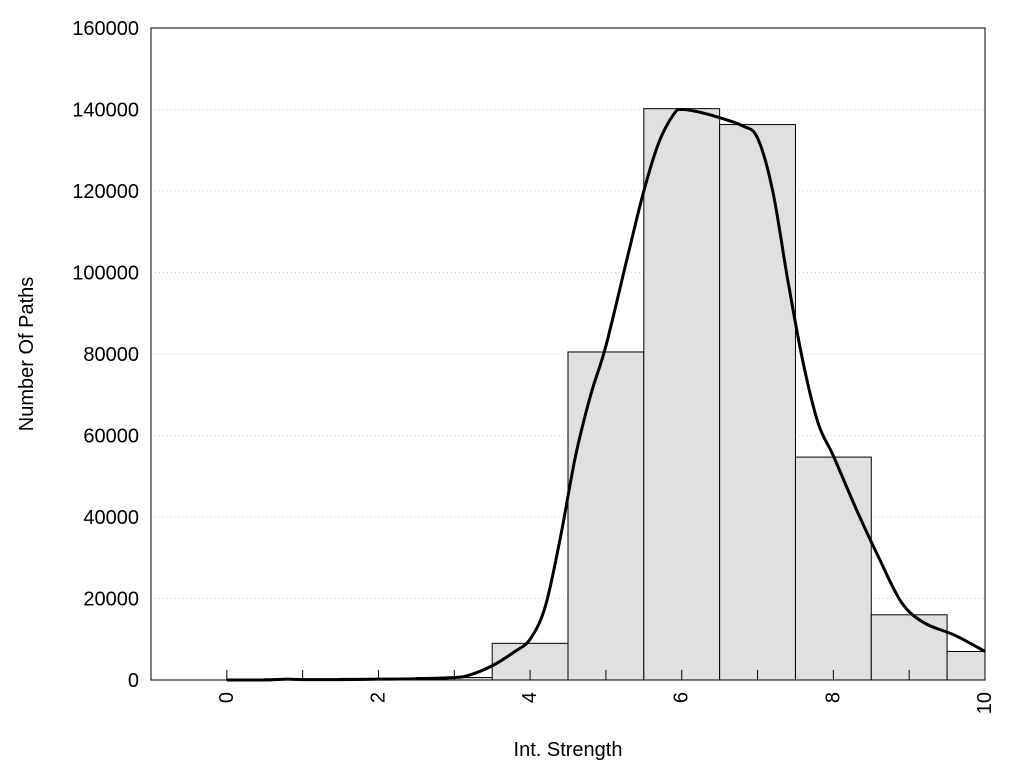  What do you see at coordinates (227, 697) in the screenshot?
I see `x-tick-label: 0` at bounding box center [227, 697].